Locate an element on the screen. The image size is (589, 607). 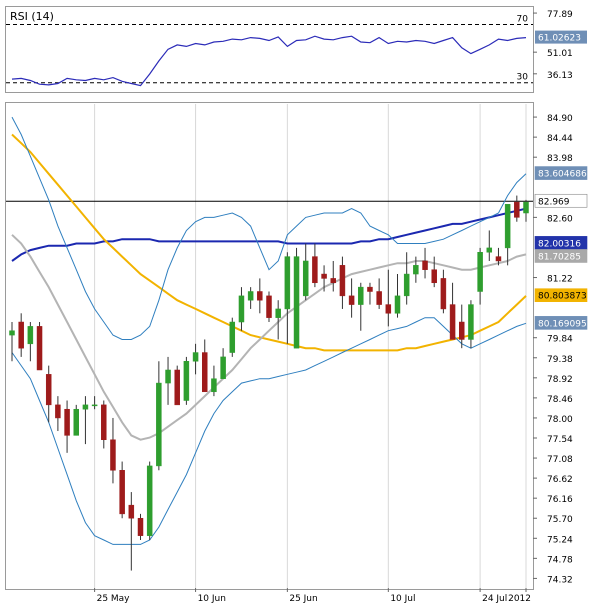
price-tick-label: 78.46 is located at coordinates (560, 400).